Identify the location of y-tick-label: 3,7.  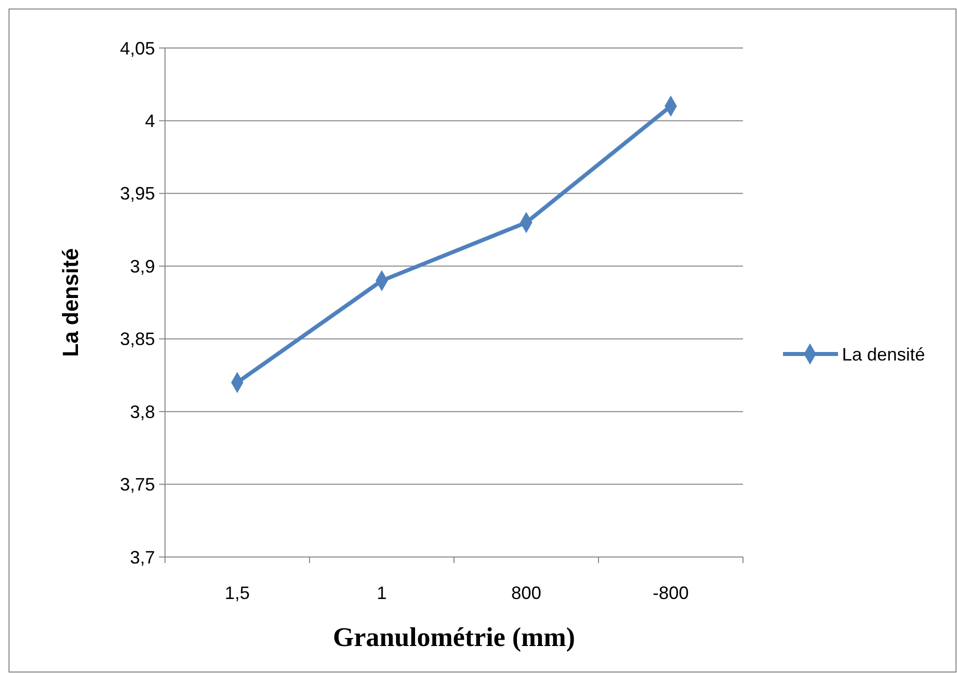
(142, 557).